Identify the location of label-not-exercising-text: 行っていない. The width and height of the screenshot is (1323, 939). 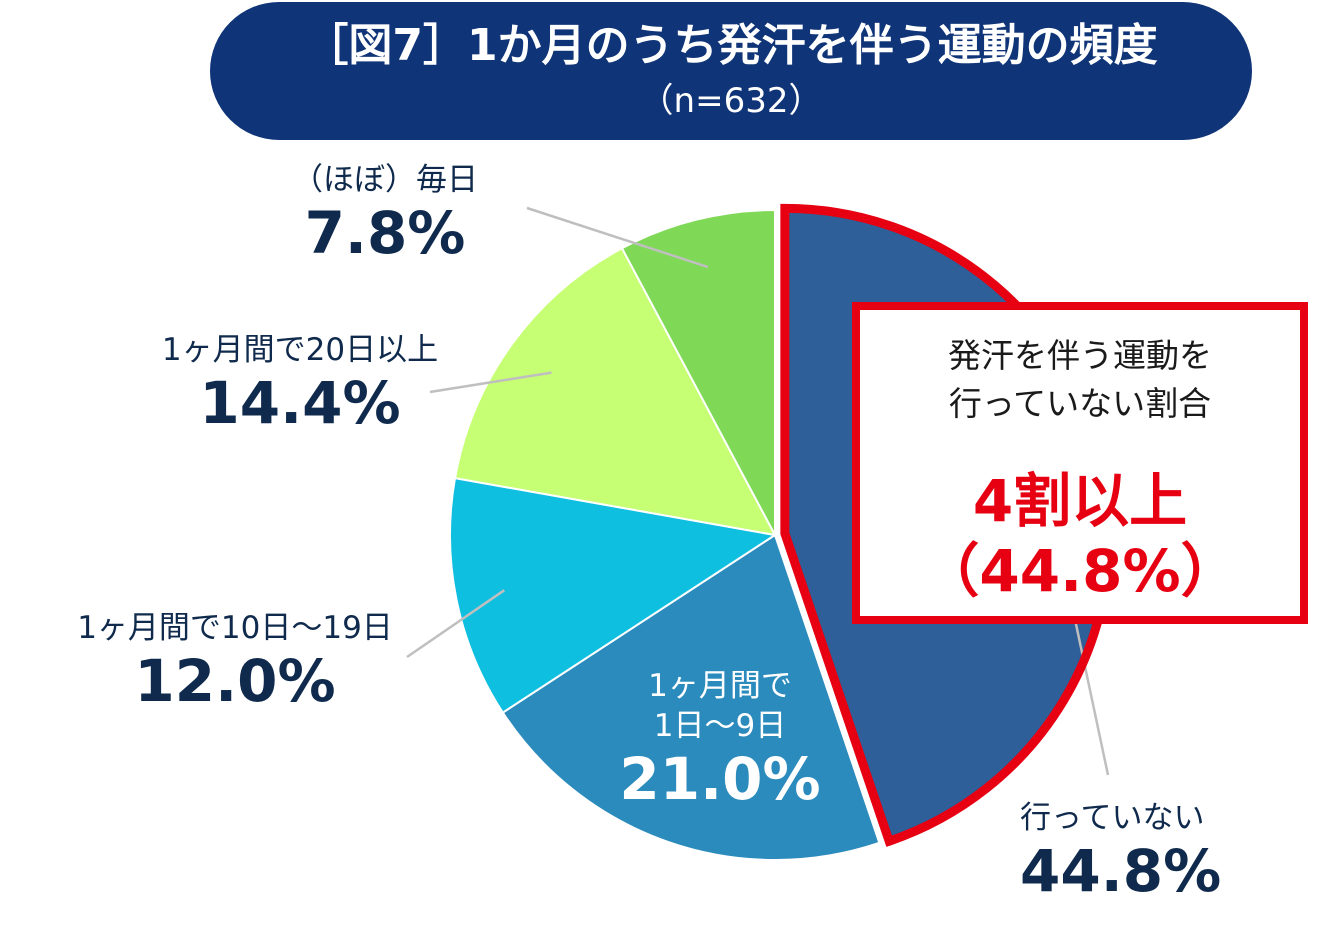
(1112, 818).